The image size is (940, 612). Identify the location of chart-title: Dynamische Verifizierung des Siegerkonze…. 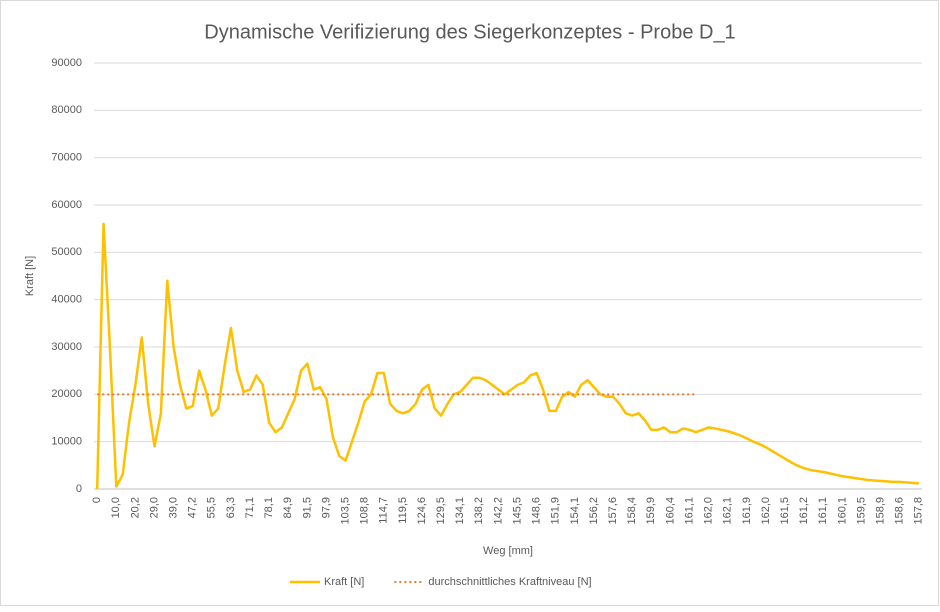
(469, 32).